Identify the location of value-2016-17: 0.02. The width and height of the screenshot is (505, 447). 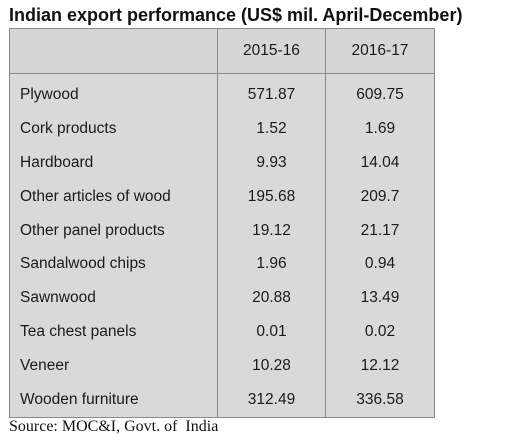
(380, 332).